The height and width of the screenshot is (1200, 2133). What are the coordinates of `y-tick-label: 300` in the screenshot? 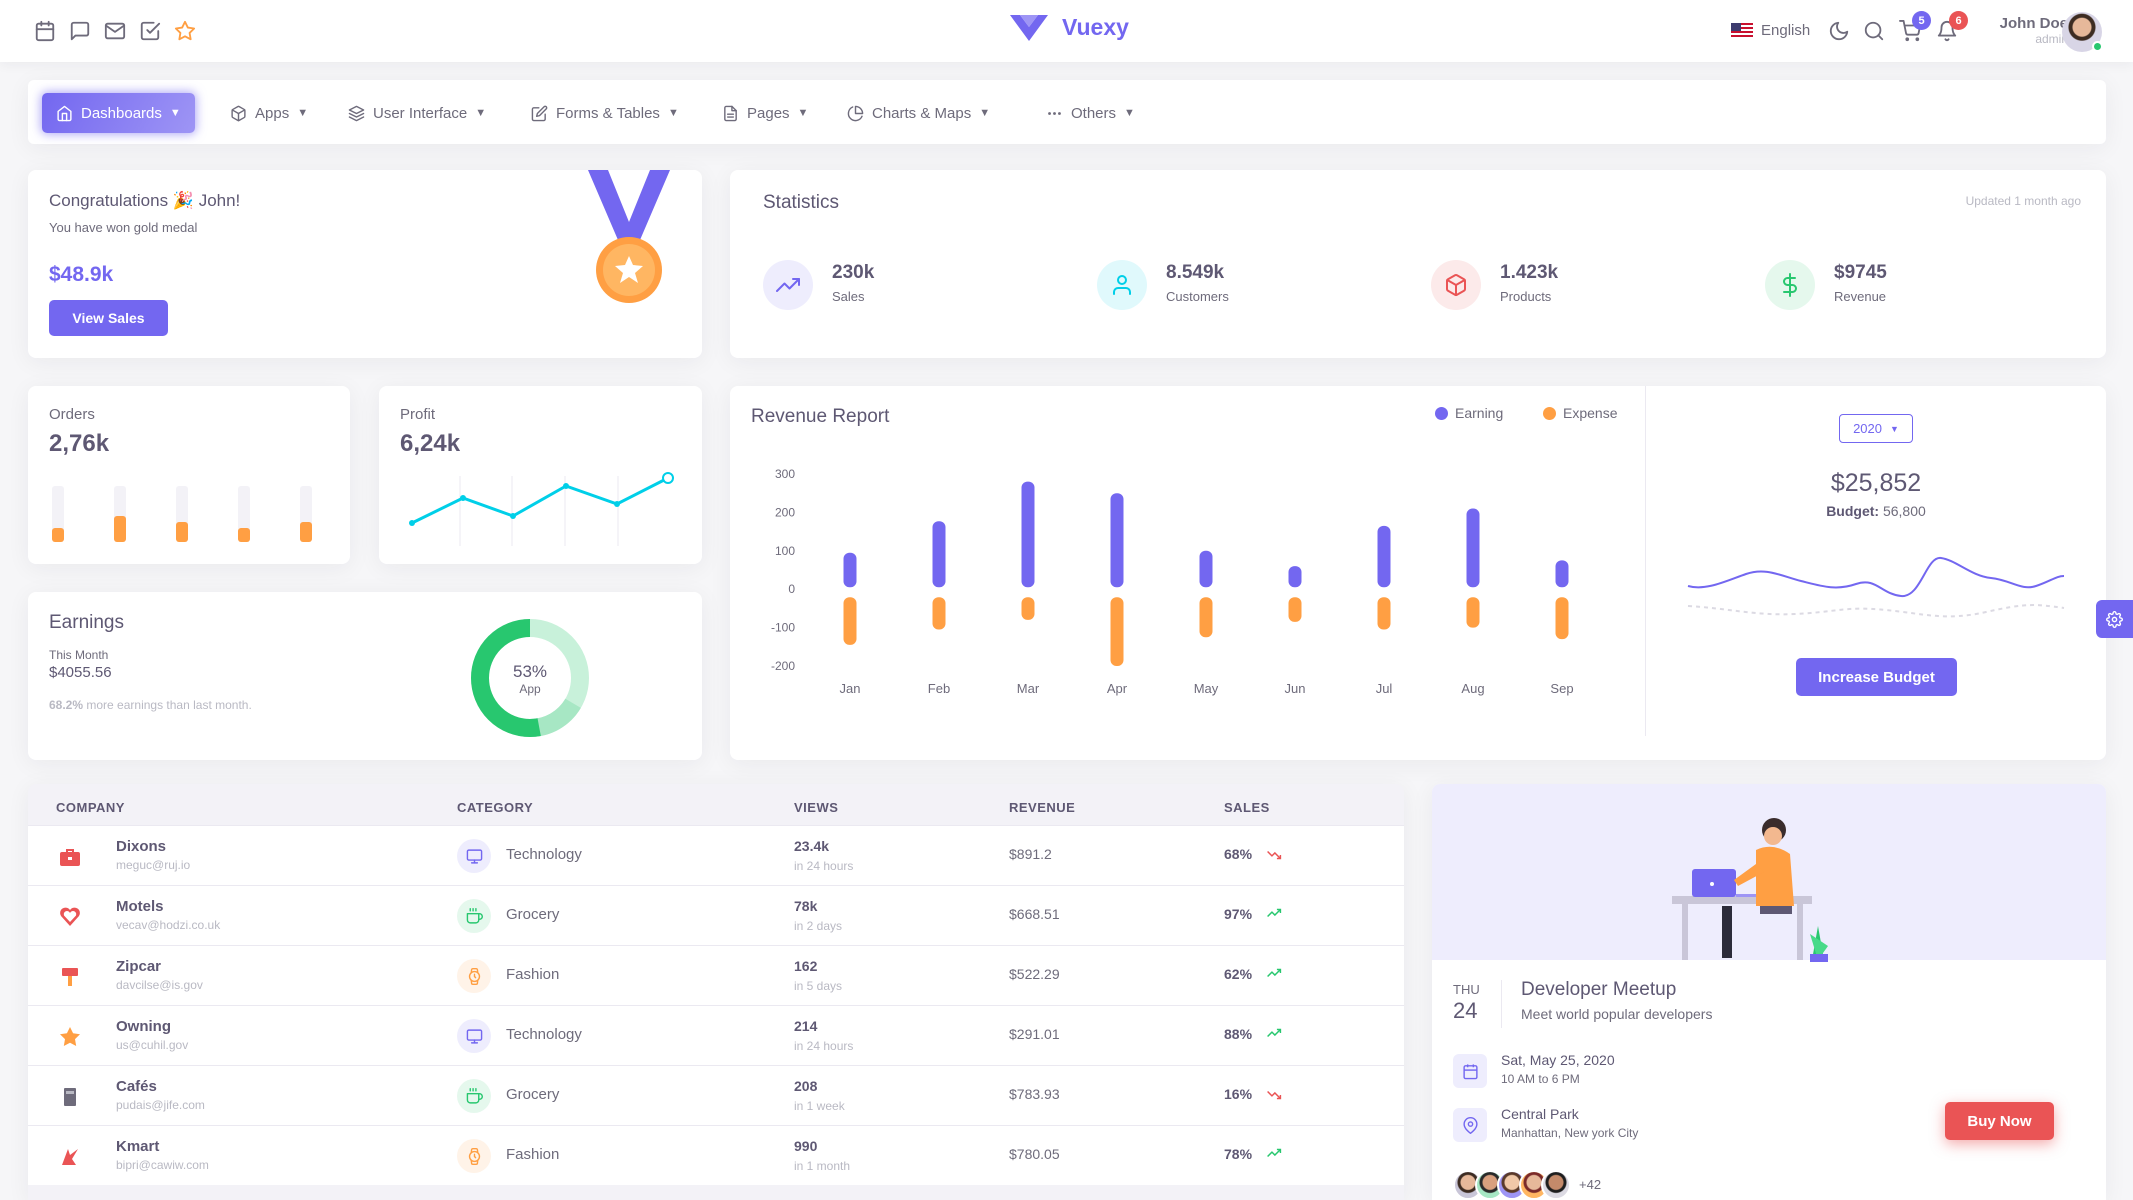 It's located at (785, 474).